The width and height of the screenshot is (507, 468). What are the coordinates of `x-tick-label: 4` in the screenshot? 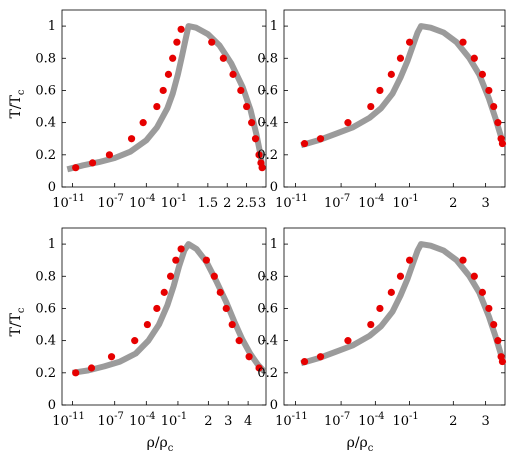 It's located at (248, 421).